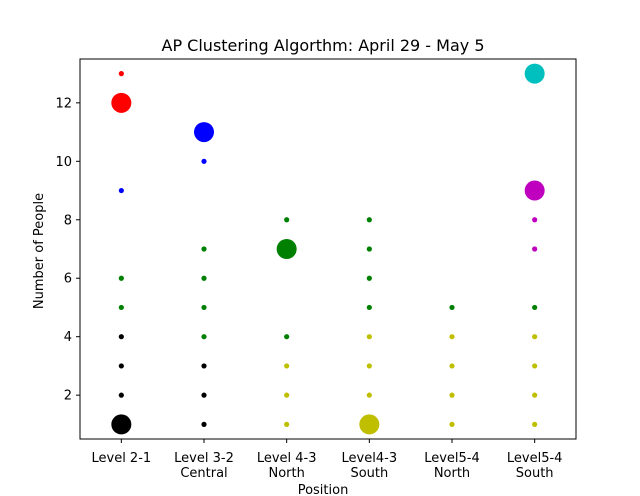 The height and width of the screenshot is (496, 640). What do you see at coordinates (68, 279) in the screenshot?
I see `y-tick-label-2: 6` at bounding box center [68, 279].